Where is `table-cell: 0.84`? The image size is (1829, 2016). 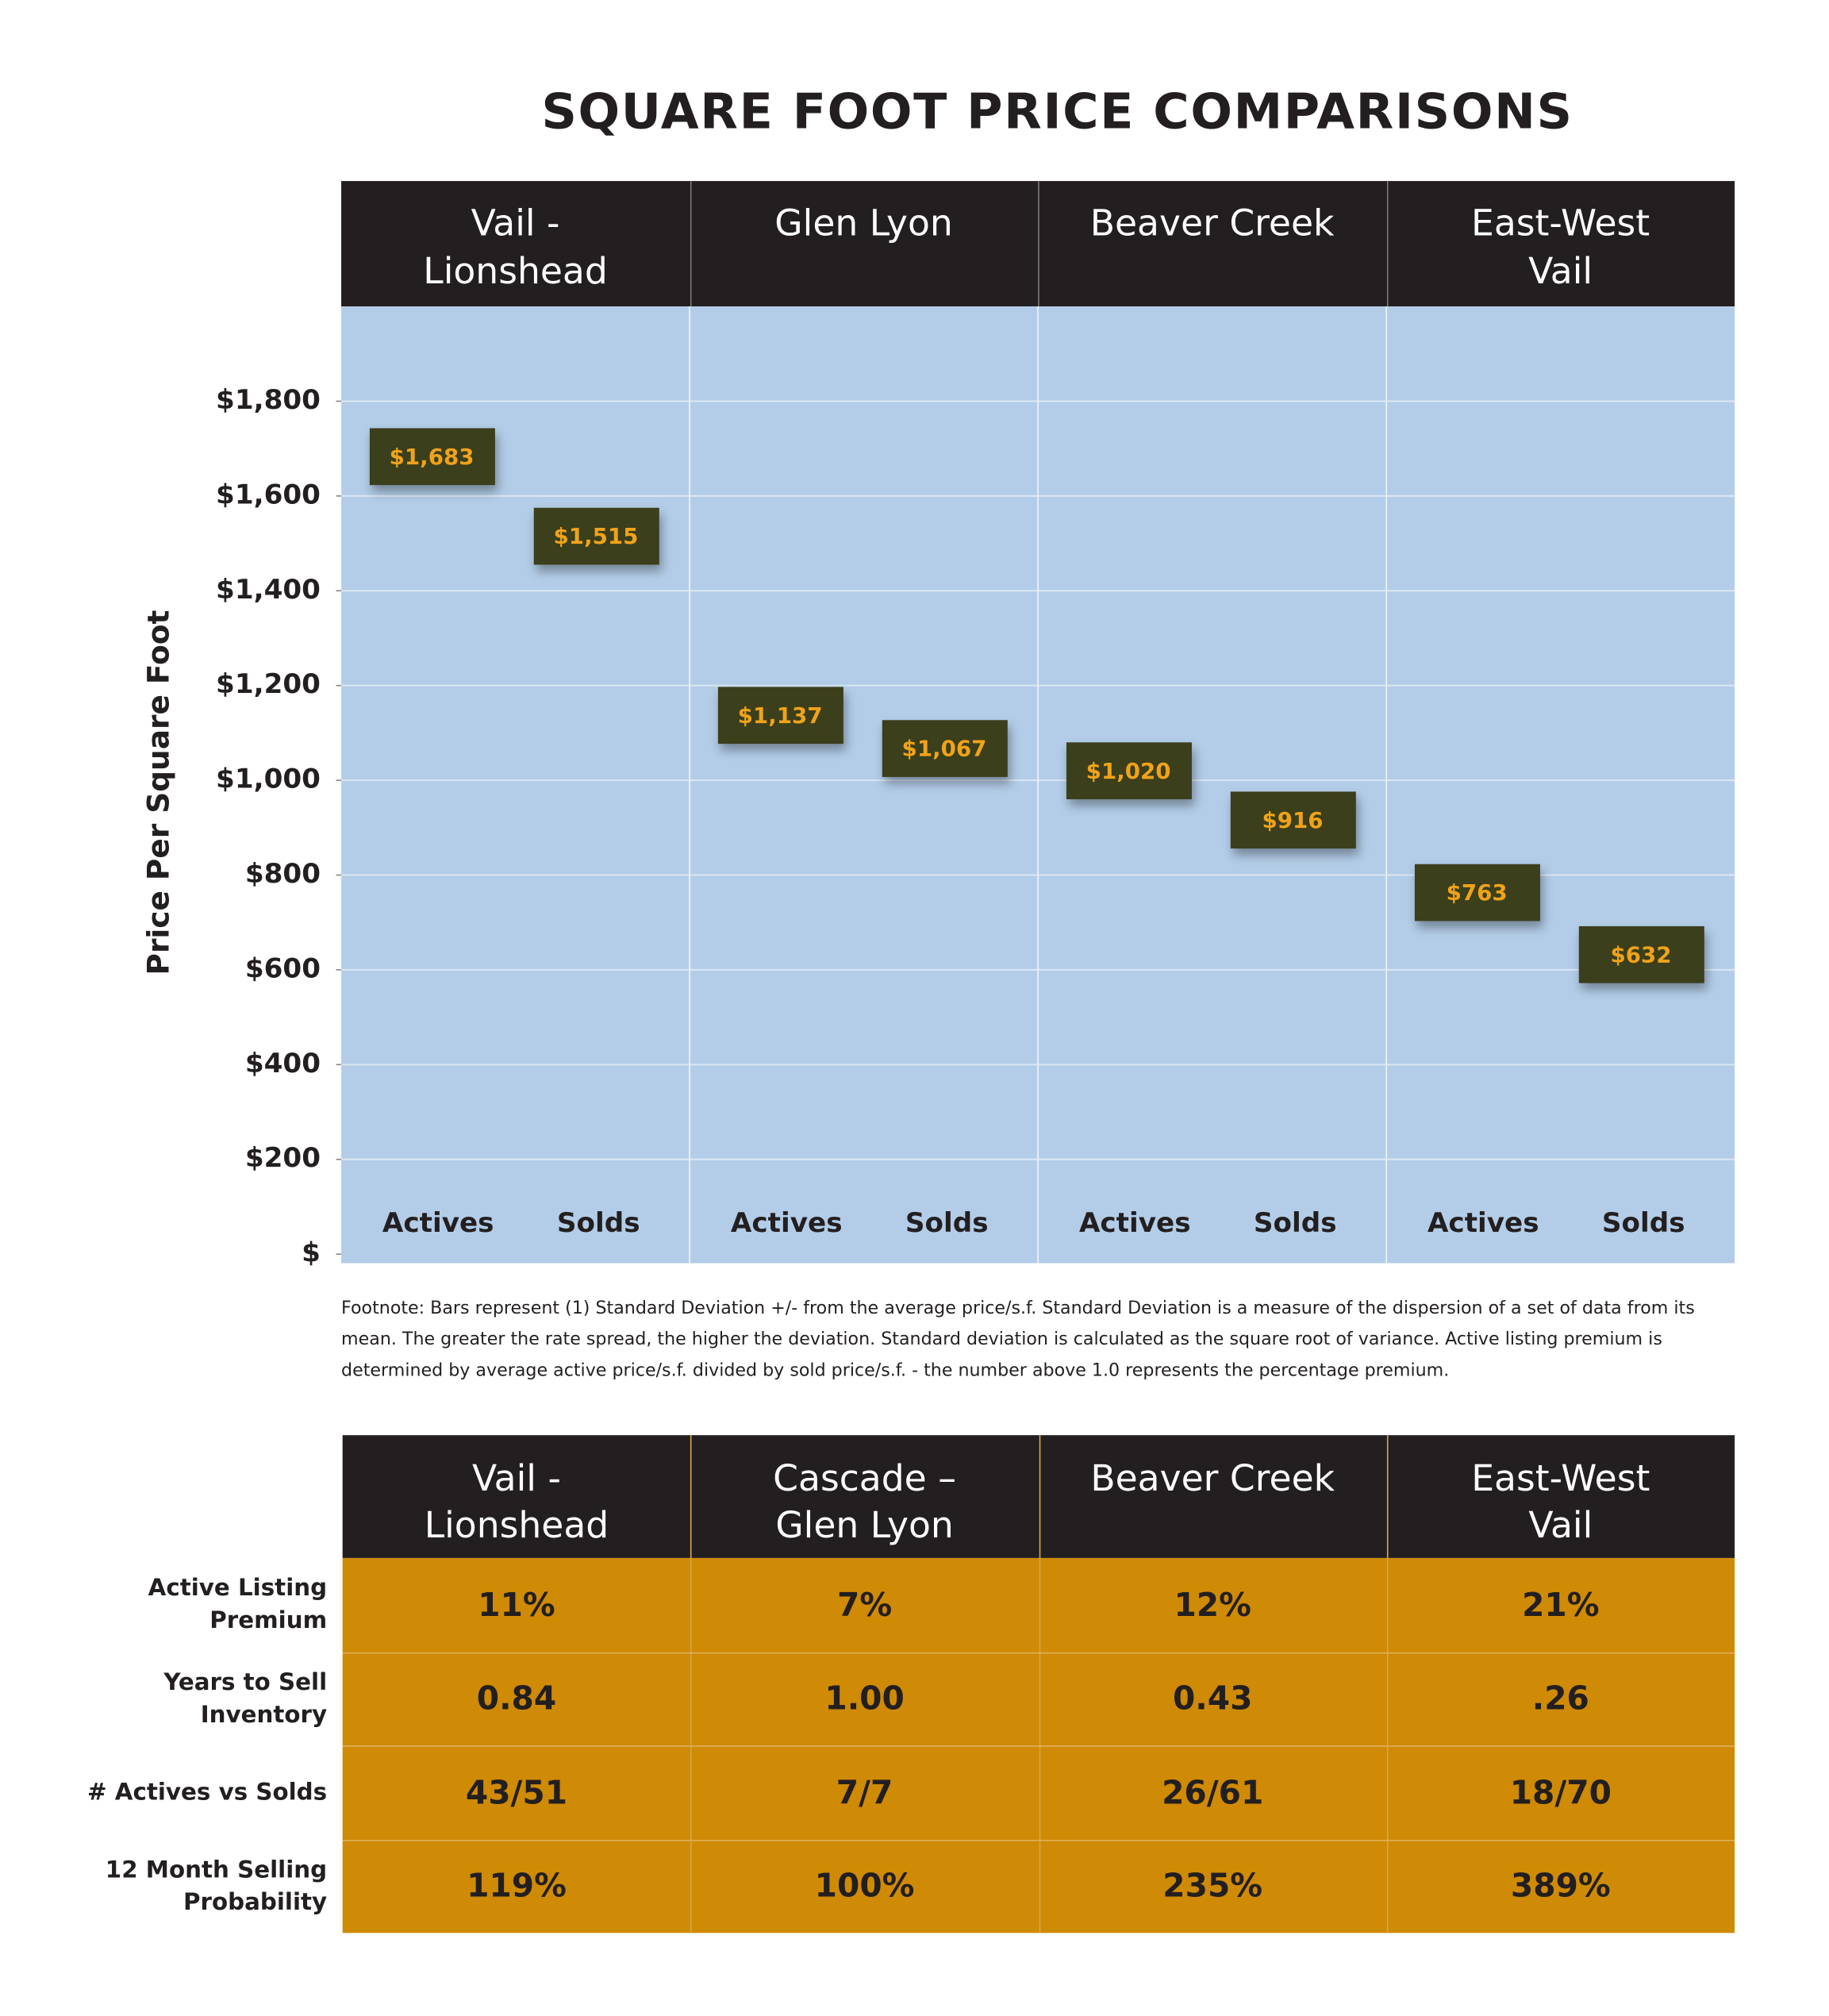 table-cell: 0.84 is located at coordinates (516, 1698).